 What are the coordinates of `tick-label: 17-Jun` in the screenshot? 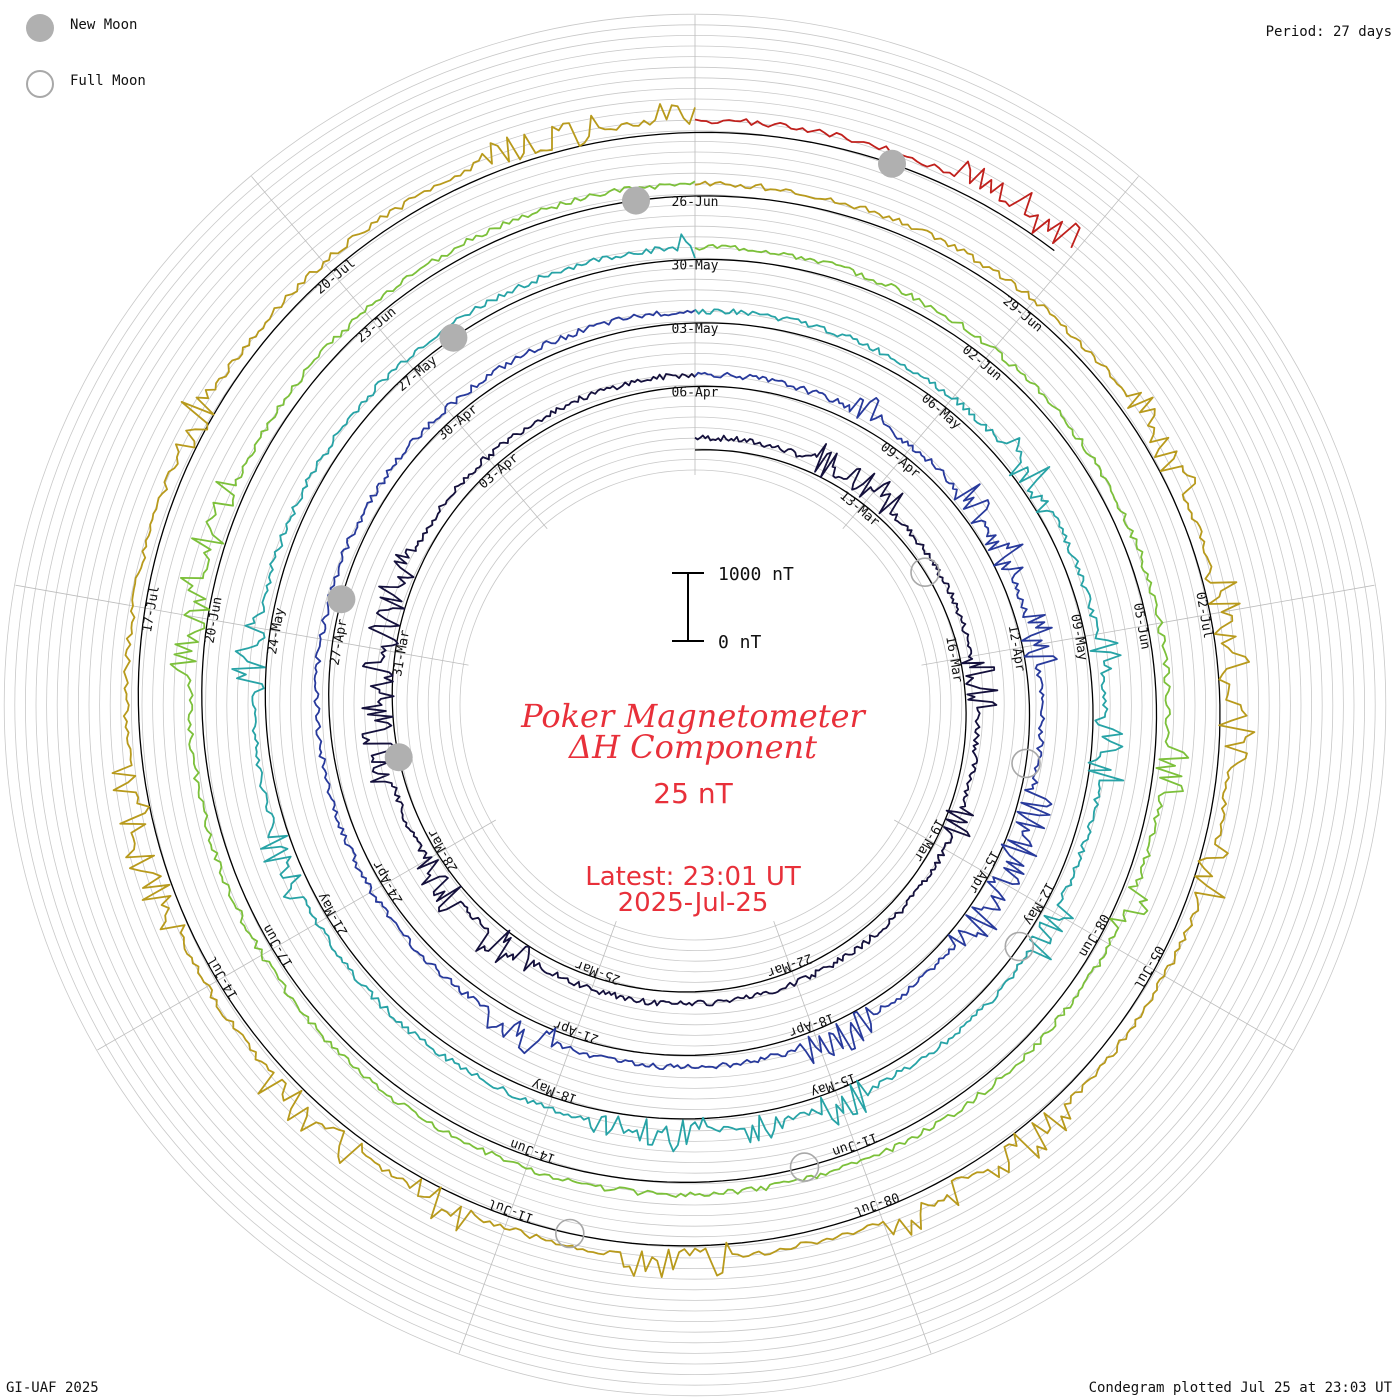 It's located at (278, 946).